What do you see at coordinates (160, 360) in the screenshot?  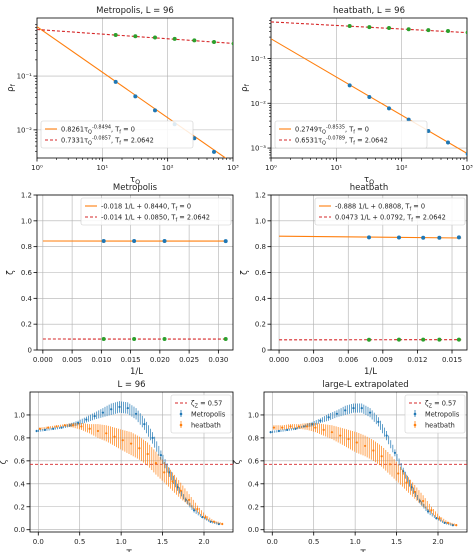 I see `x-tick-label: 0.020` at bounding box center [160, 360].